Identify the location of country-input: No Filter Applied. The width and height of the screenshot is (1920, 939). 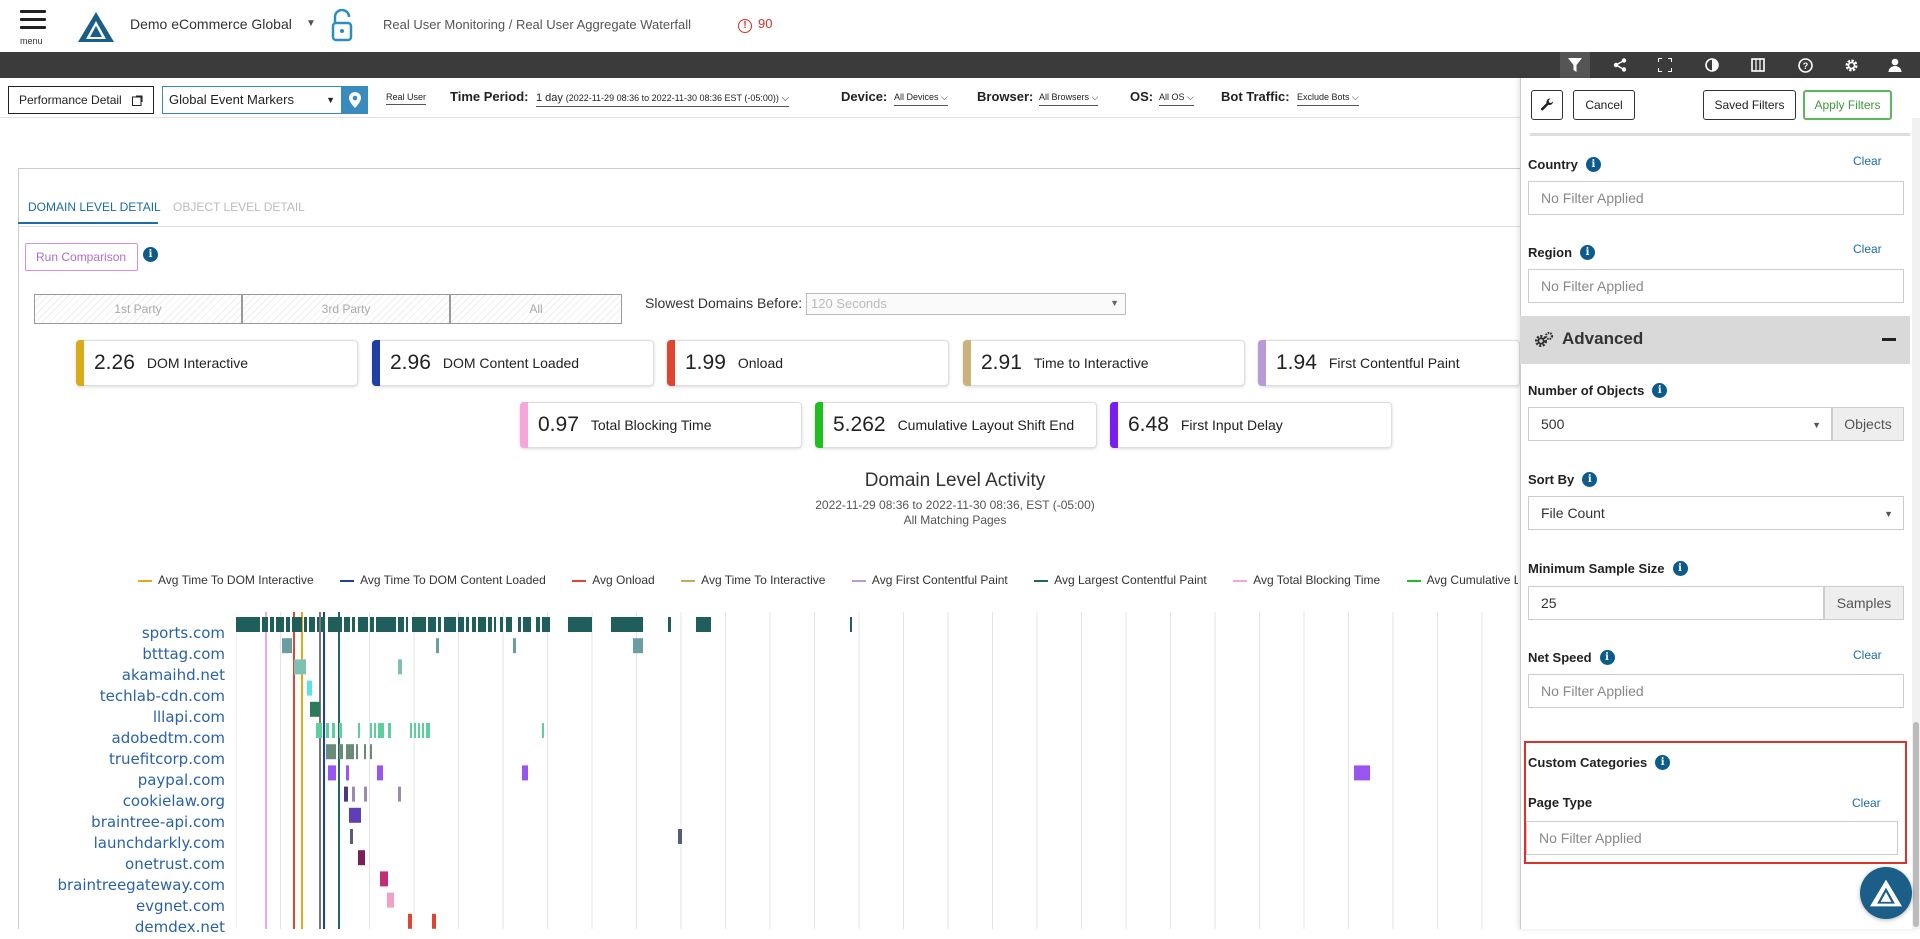
(1716, 198).